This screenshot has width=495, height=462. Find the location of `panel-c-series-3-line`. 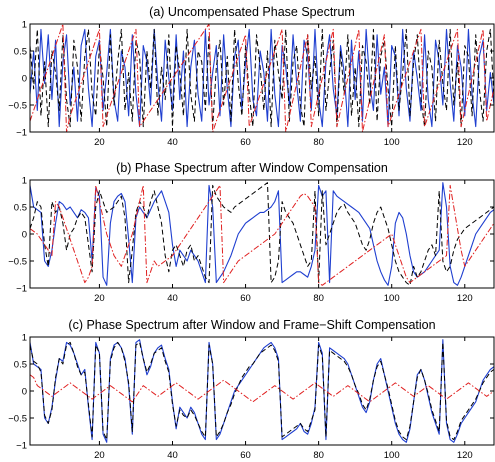

panel-c-series-3-line is located at coordinates (262, 388).